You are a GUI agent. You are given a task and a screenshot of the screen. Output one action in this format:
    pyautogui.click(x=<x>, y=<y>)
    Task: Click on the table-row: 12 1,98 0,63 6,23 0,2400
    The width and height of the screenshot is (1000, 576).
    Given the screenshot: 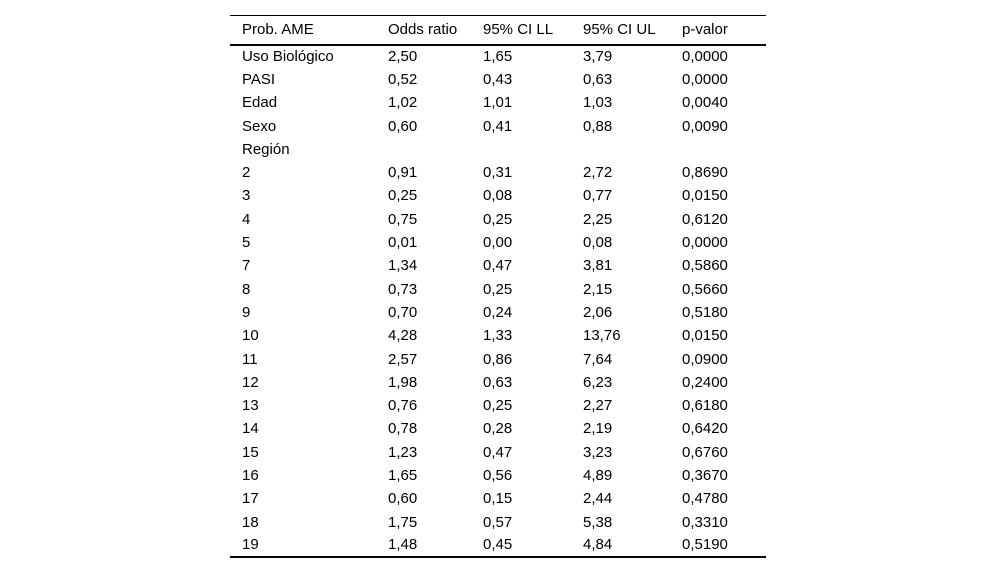 What is the action you would take?
    pyautogui.click(x=498, y=382)
    